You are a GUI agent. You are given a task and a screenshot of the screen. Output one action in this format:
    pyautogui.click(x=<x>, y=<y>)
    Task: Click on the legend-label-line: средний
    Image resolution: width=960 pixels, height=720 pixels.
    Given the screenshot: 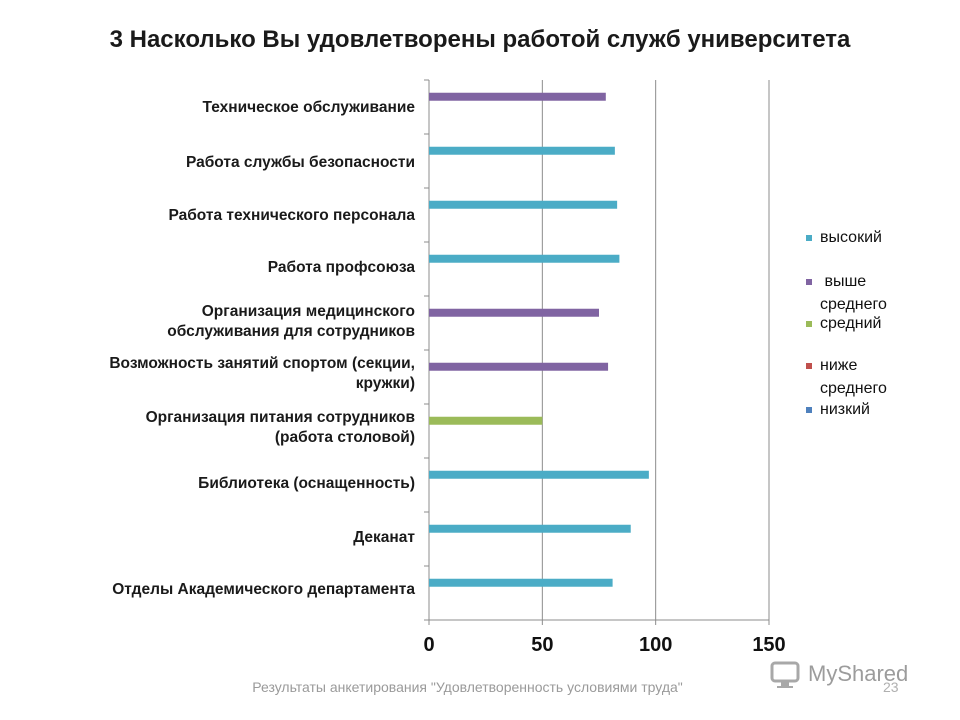 What is the action you would take?
    pyautogui.click(x=851, y=323)
    